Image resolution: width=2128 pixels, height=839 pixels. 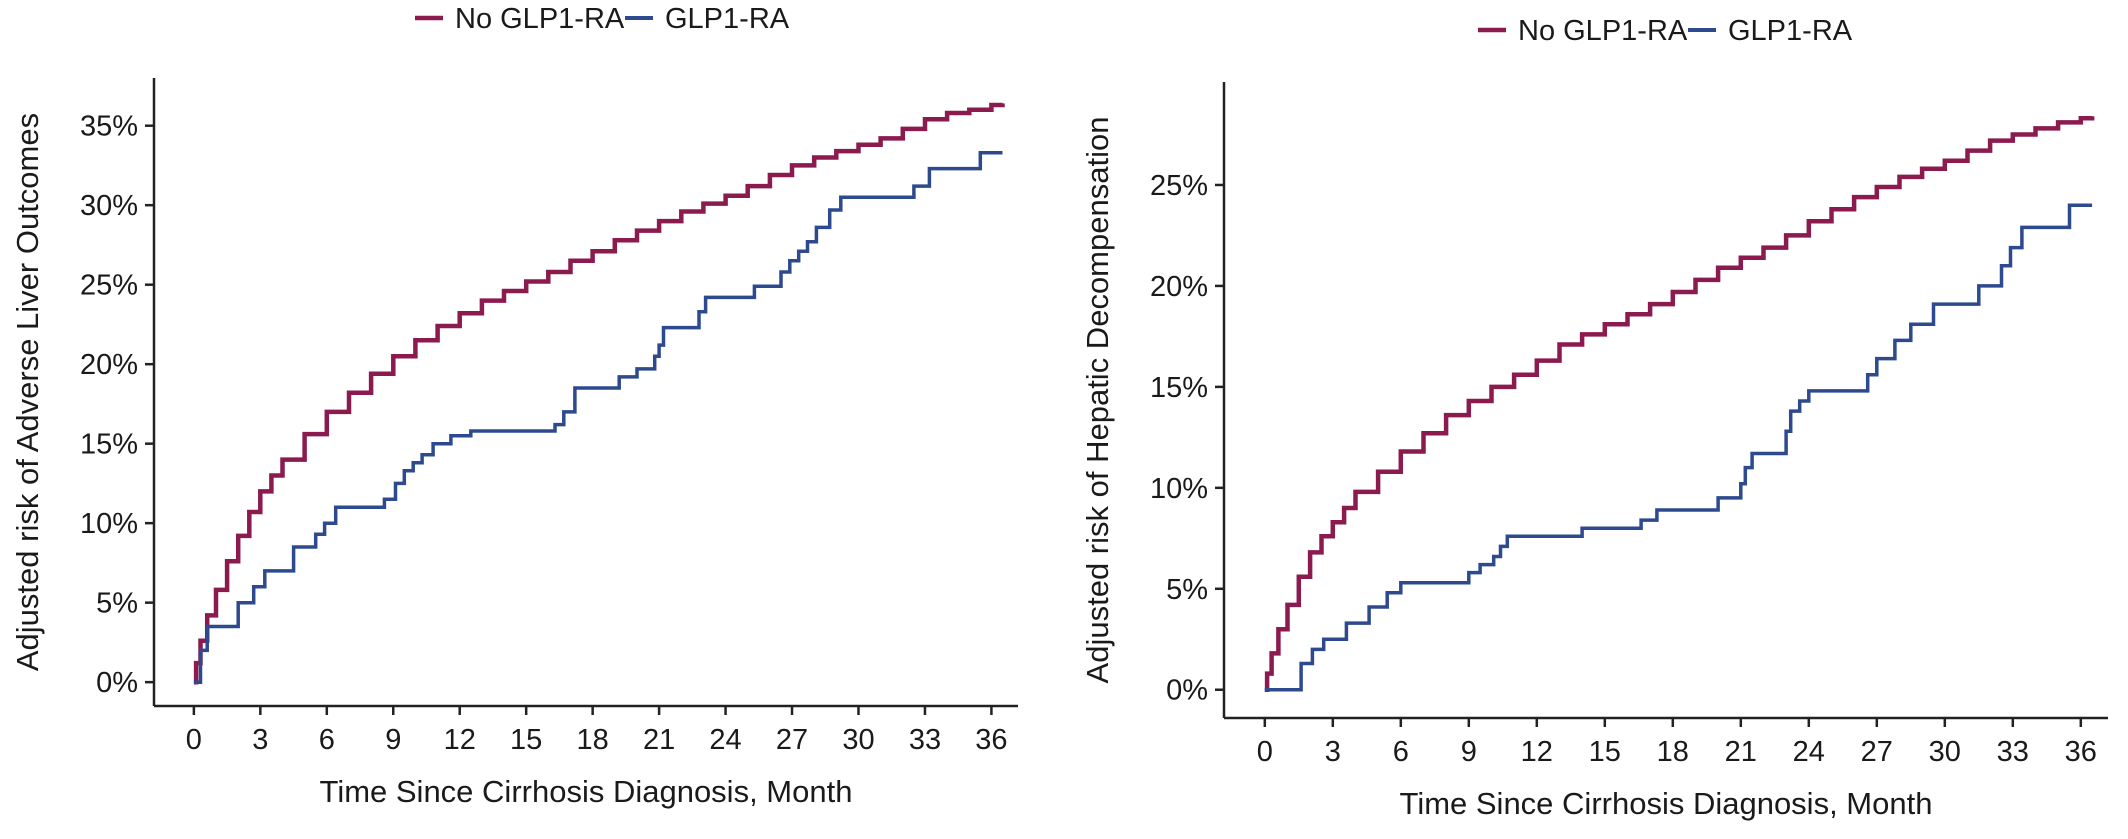 What do you see at coordinates (1097, 400) in the screenshot?
I see `y-axis-title: Adjusted risk of Hepatic Decompensation` at bounding box center [1097, 400].